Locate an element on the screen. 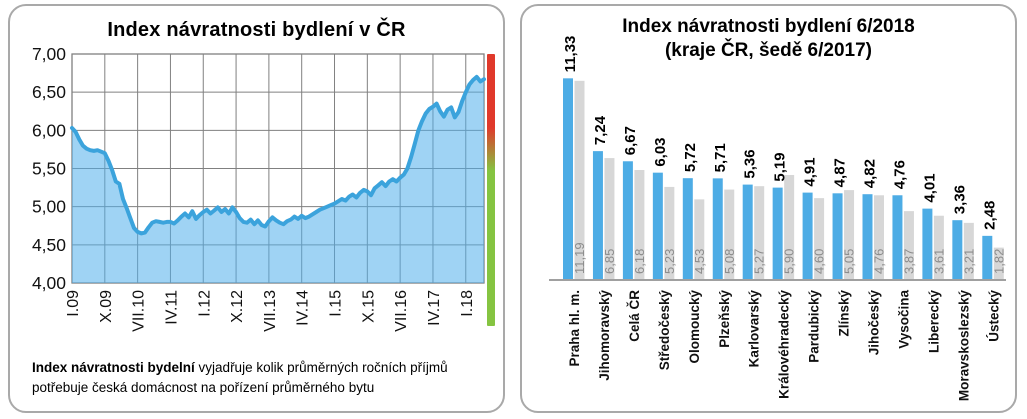 The width and height of the screenshot is (1027, 419). bar-value-label-2017: 5,05 is located at coordinates (849, 261).